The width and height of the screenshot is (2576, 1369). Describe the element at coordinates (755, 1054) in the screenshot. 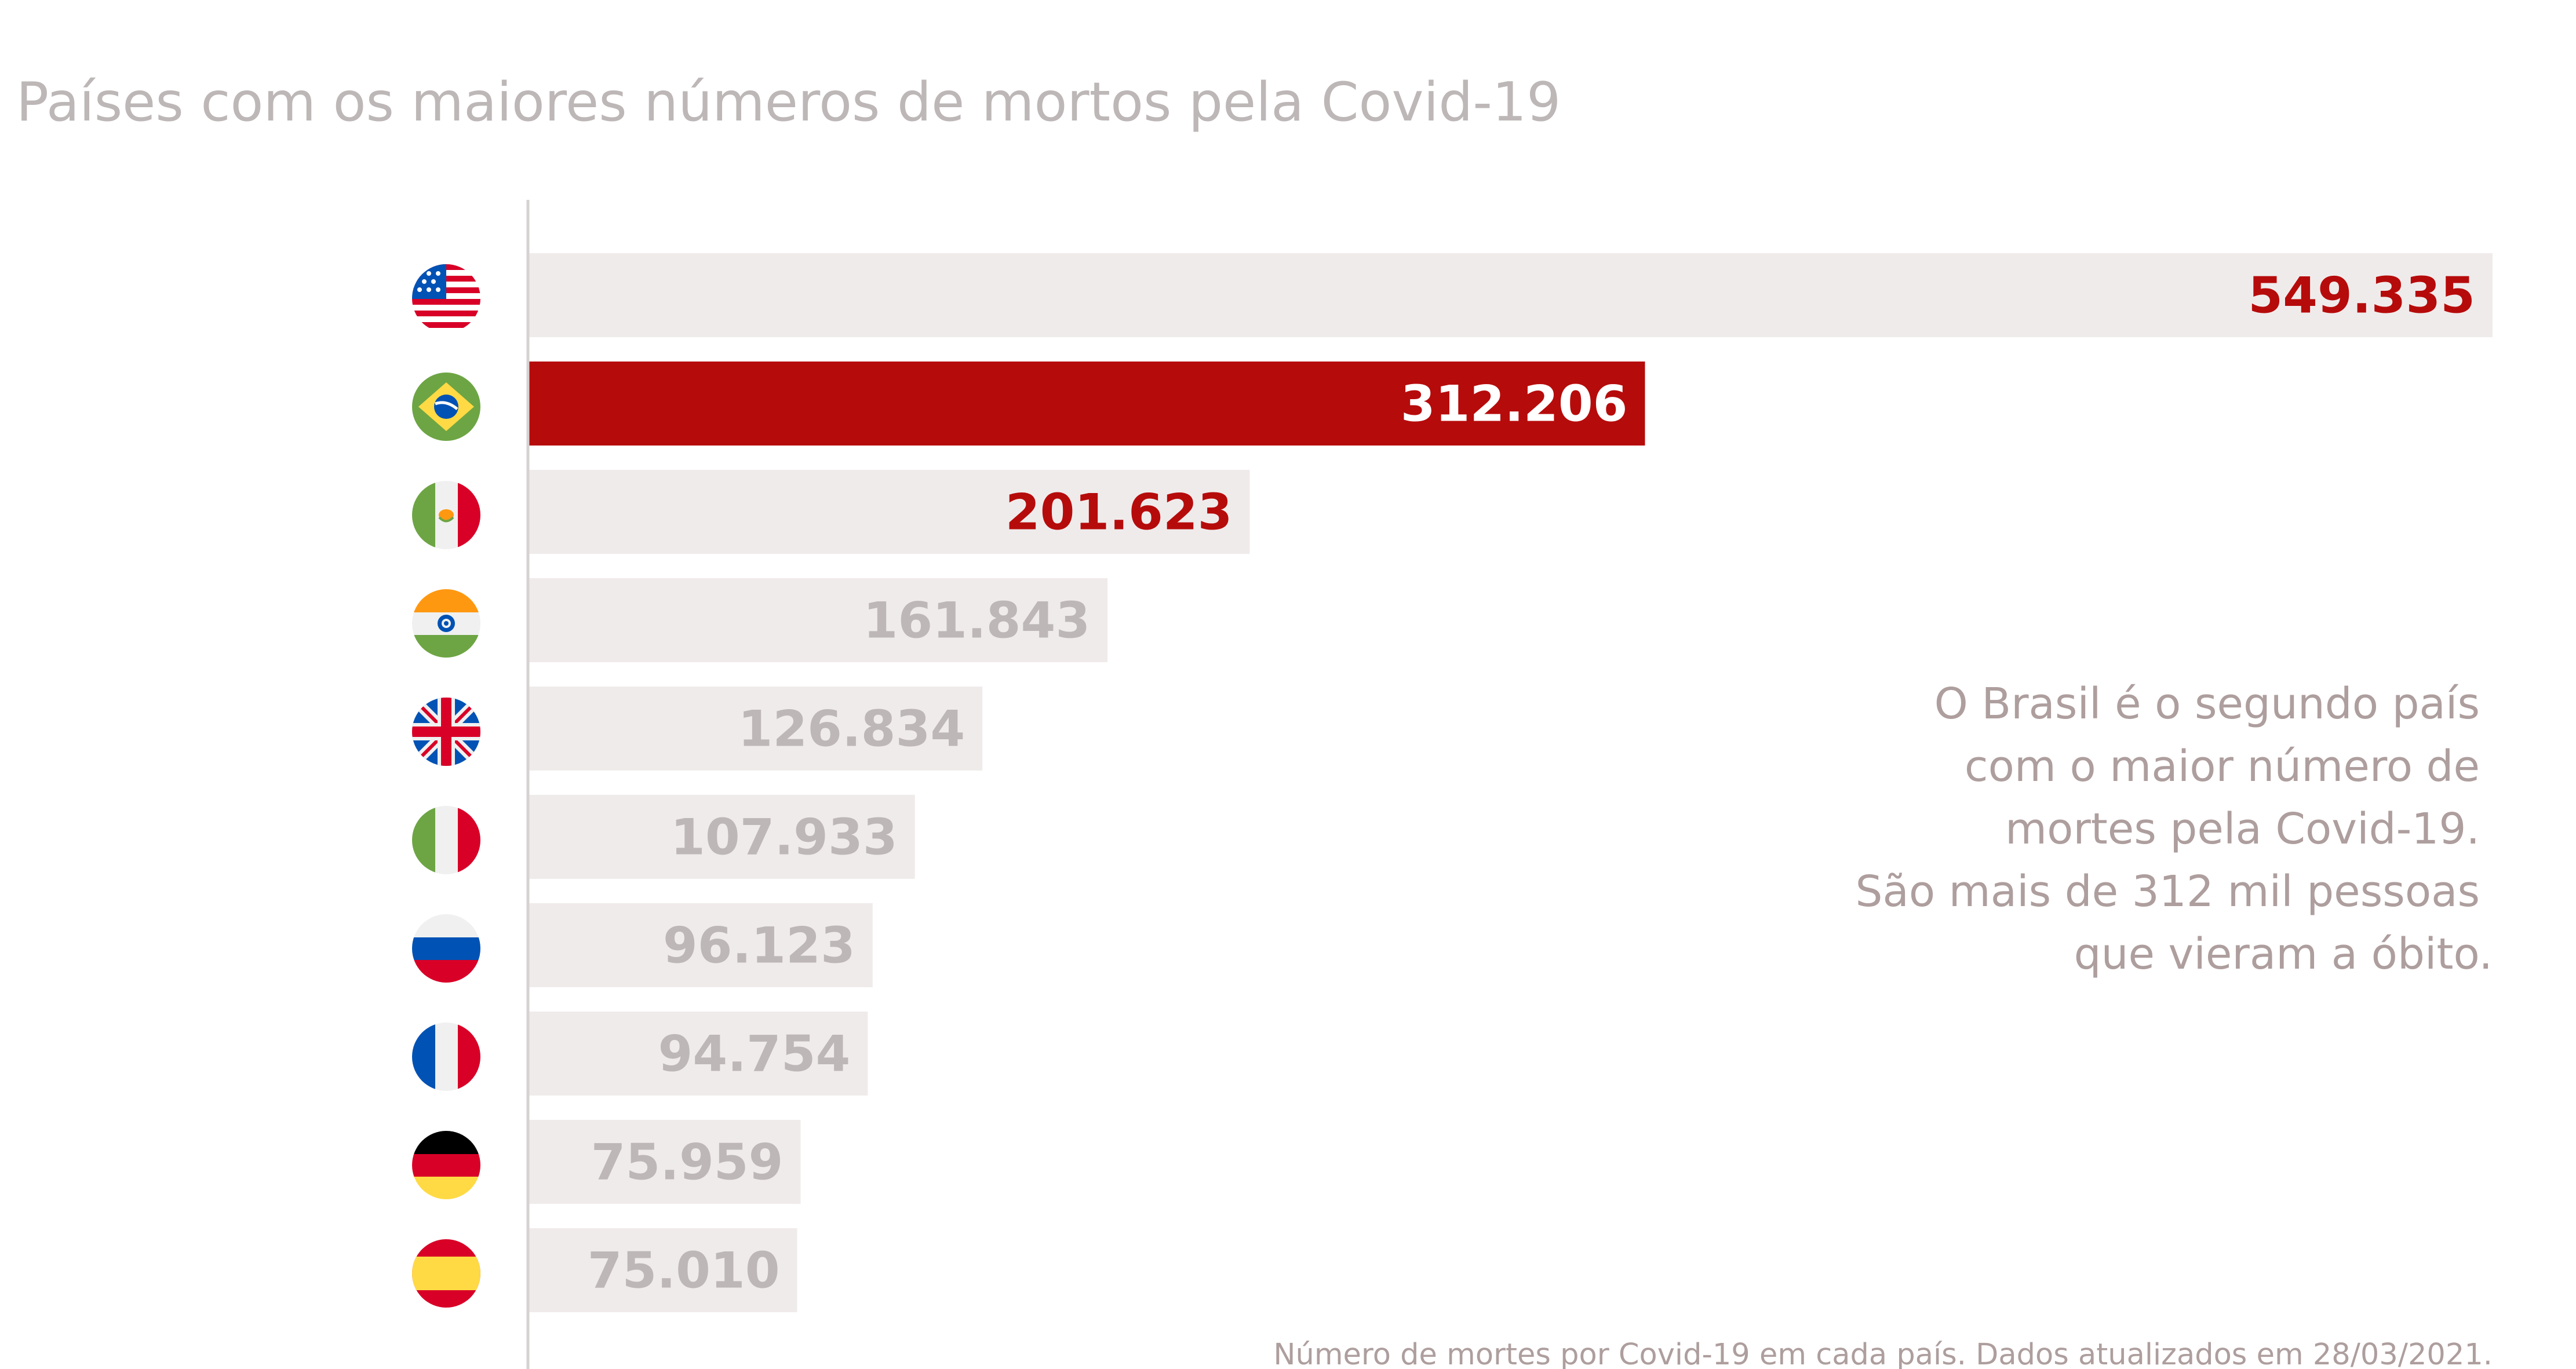

I see `bar-value-label-7: 94.754` at that location.